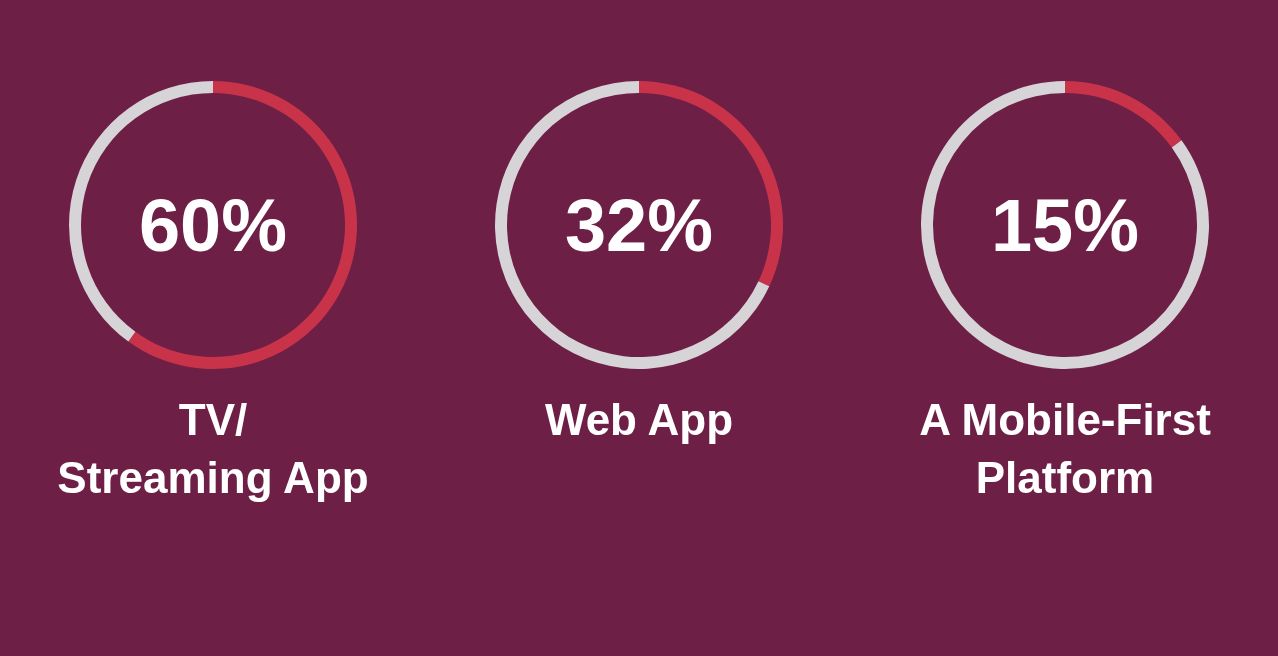  I want to click on text: 15%, so click(1065, 225).